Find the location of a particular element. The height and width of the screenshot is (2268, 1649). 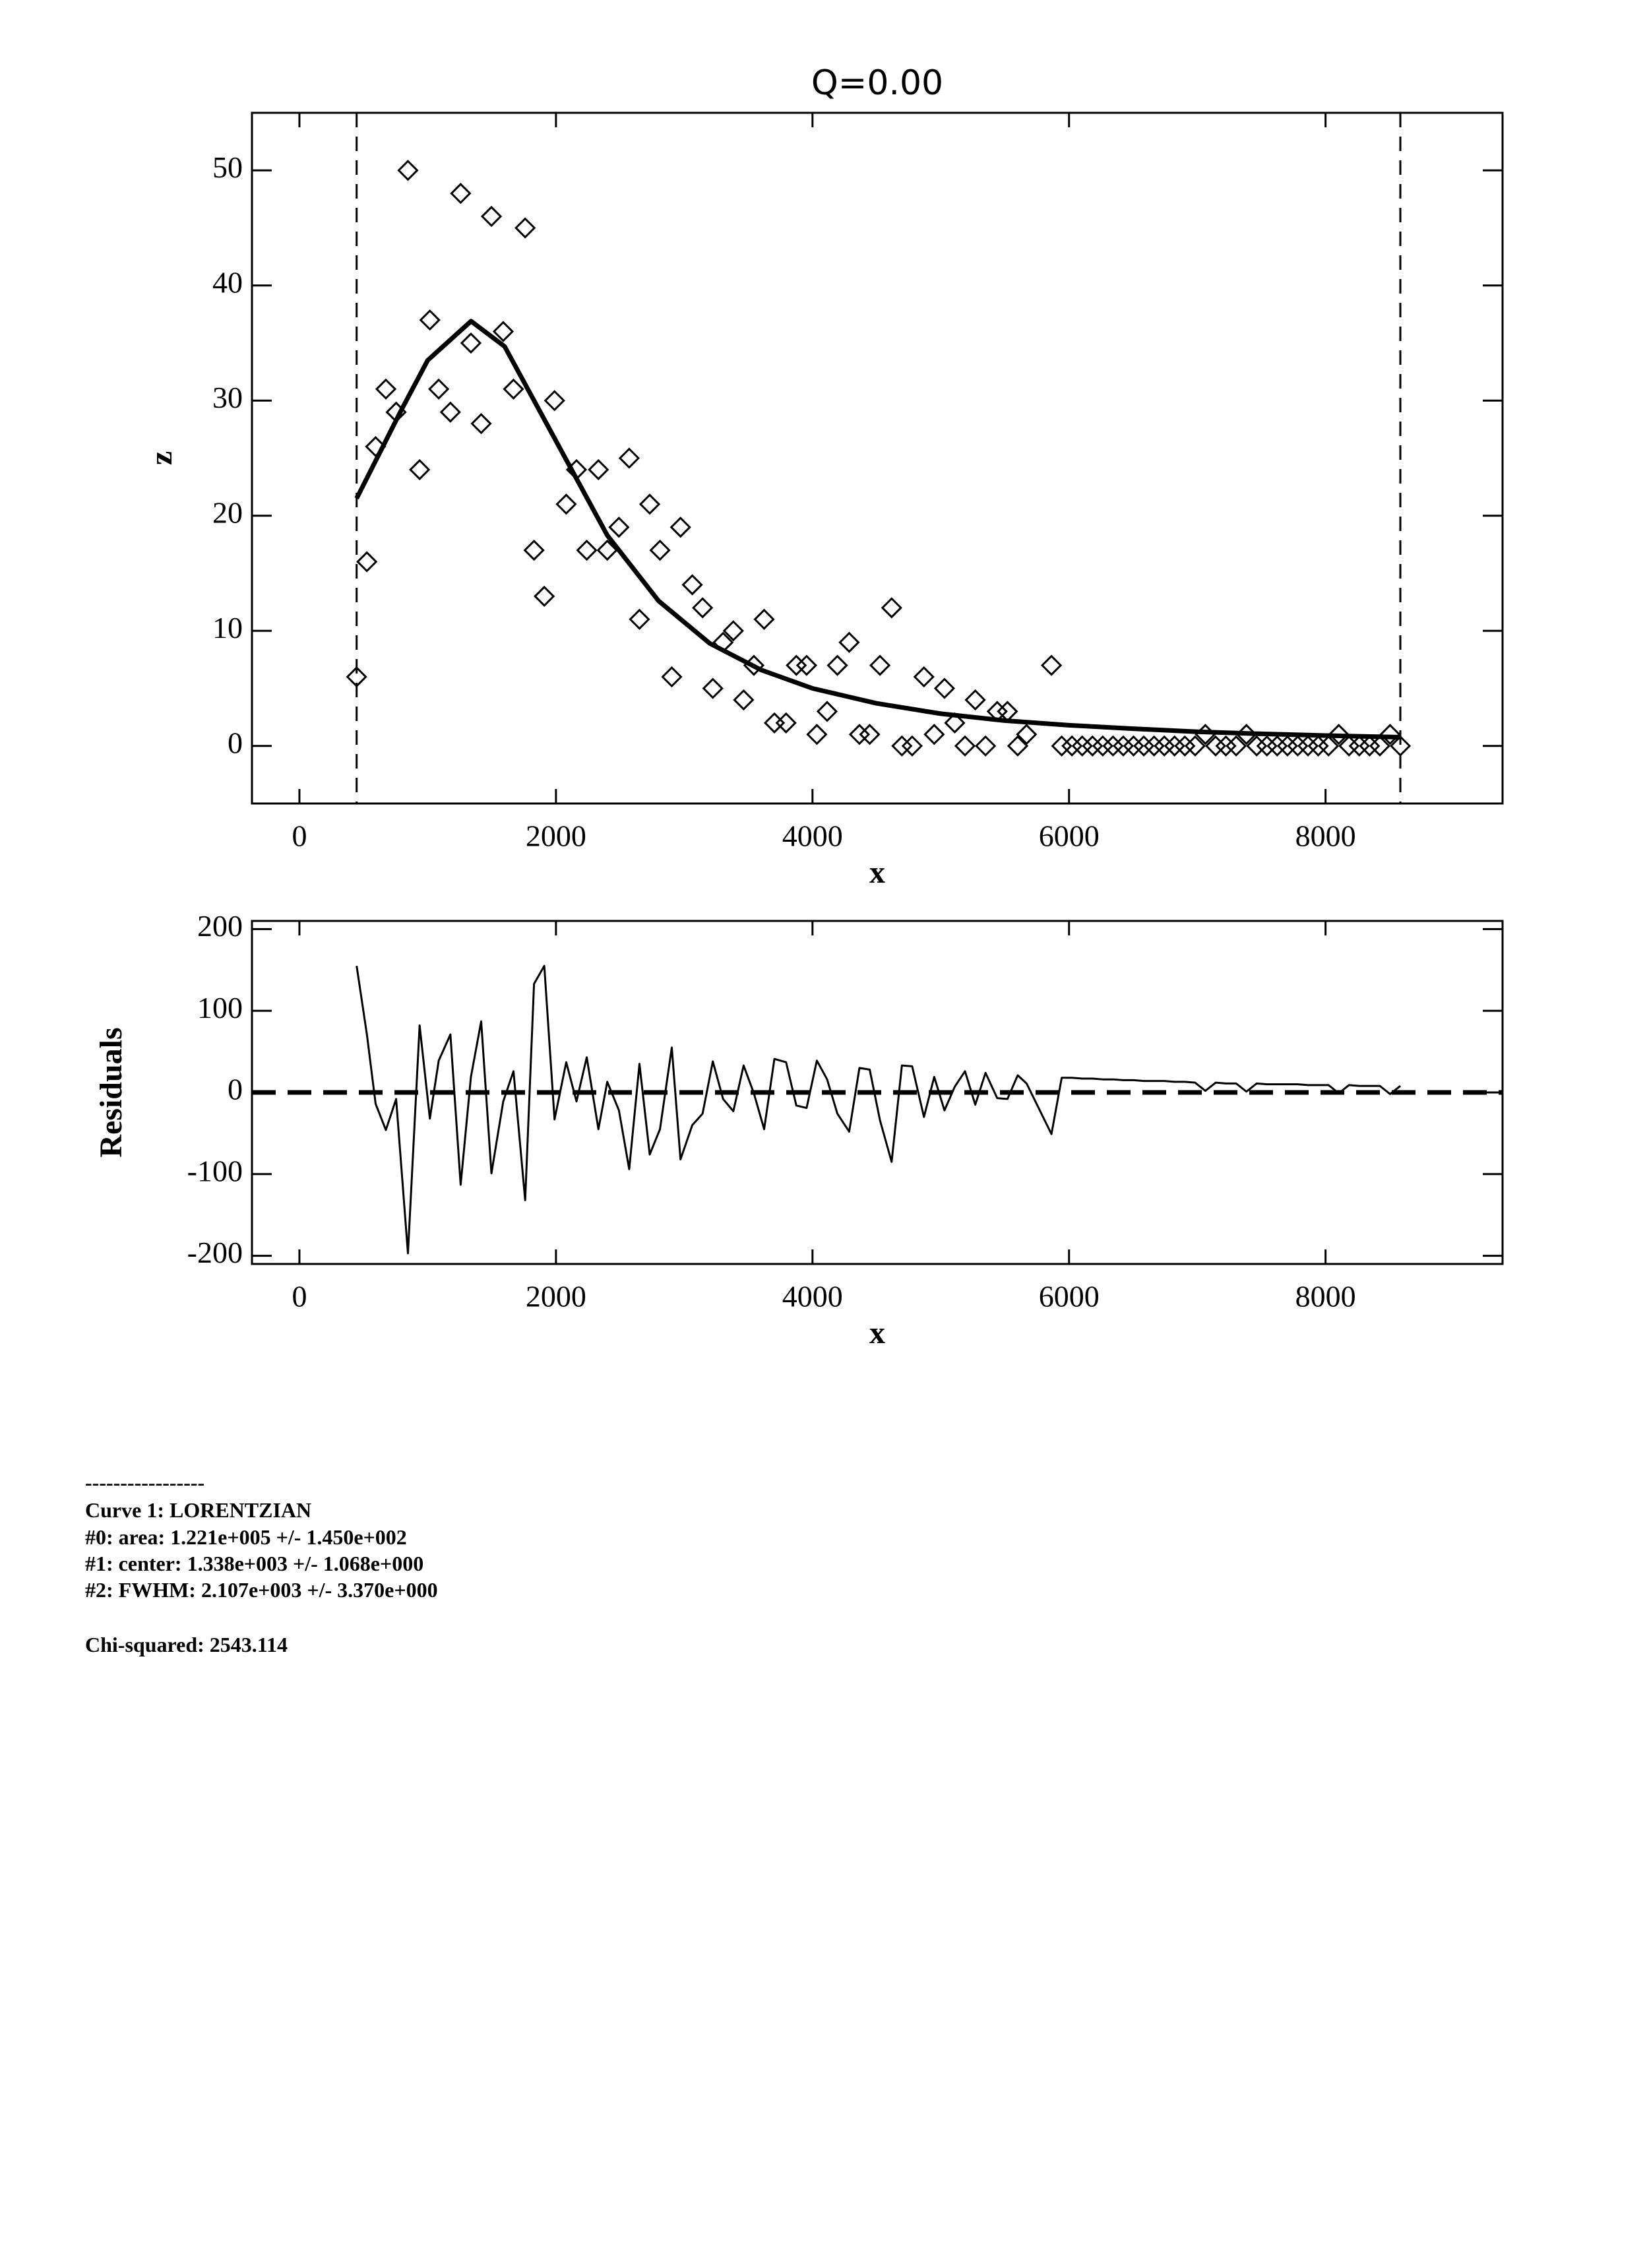

y-tick-label: -100 is located at coordinates (215, 1170).